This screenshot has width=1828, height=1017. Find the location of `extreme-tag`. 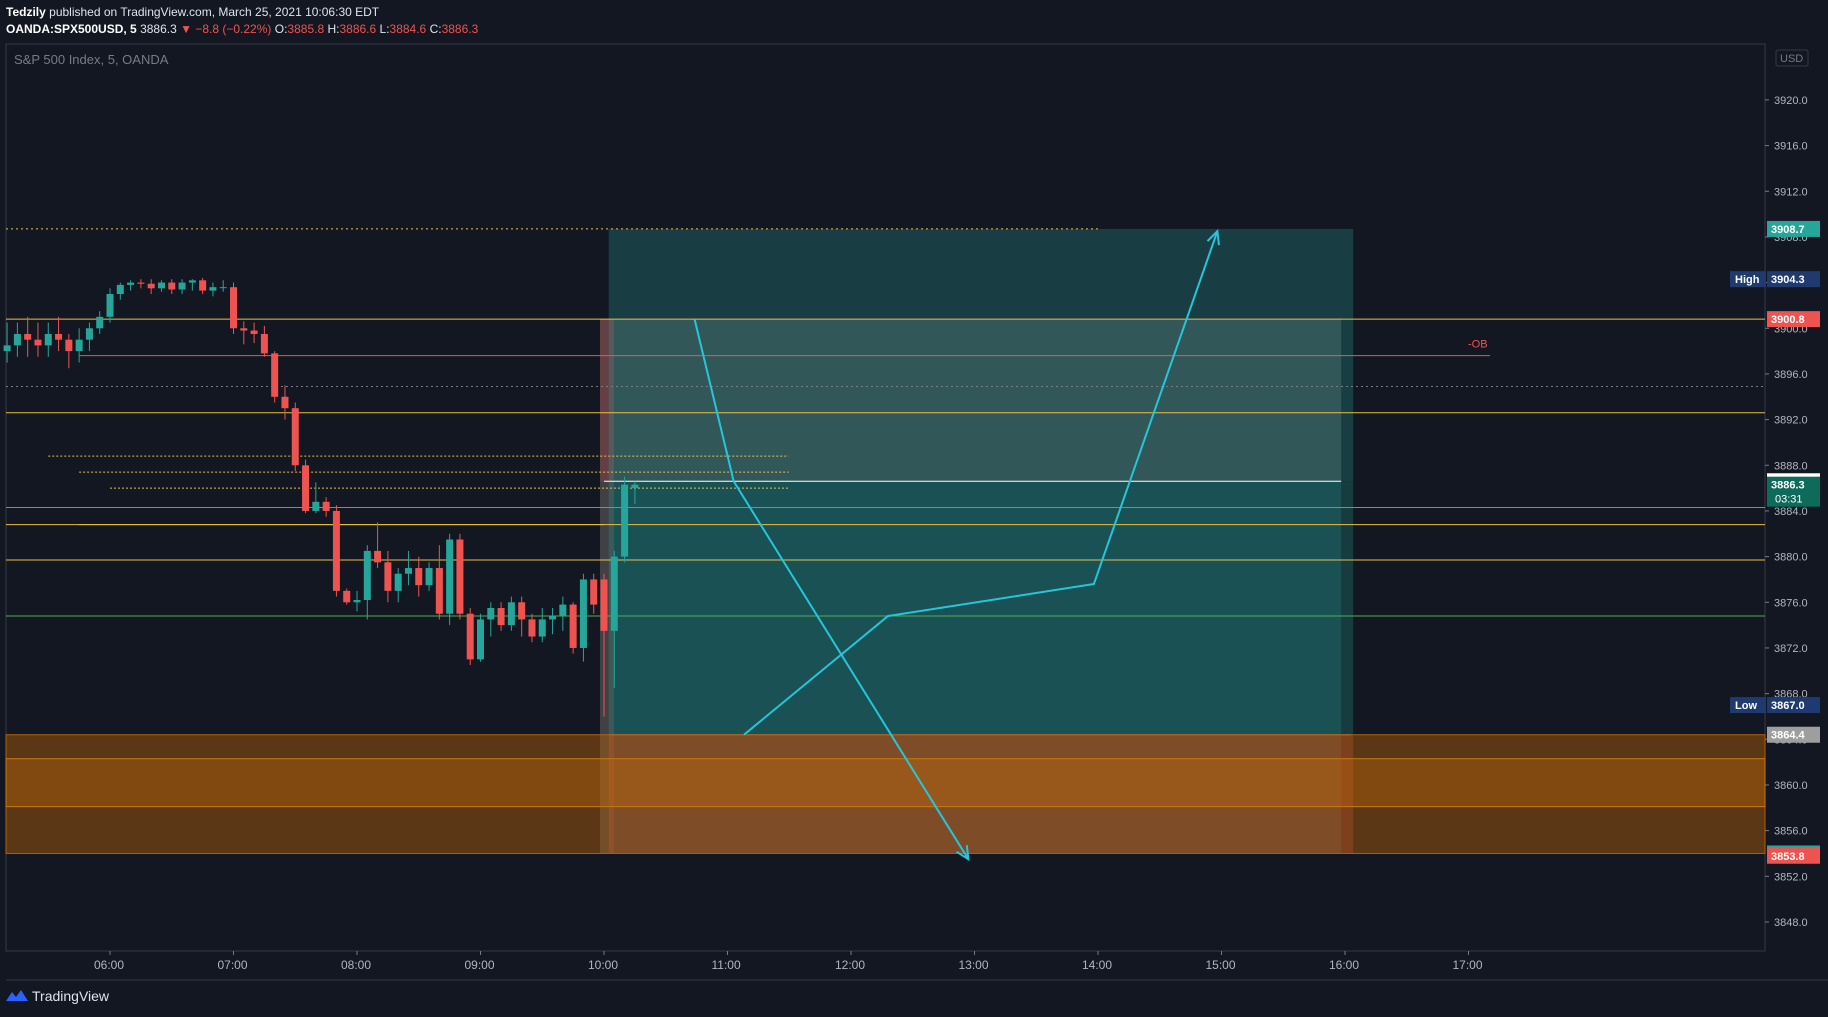

extreme-tag is located at coordinates (1748, 705).